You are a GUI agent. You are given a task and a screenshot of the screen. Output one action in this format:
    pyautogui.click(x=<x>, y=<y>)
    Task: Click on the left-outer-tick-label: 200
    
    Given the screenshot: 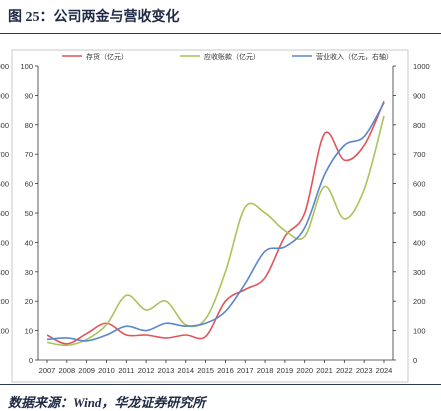 What is the action you would take?
    pyautogui.click(x=4, y=301)
    